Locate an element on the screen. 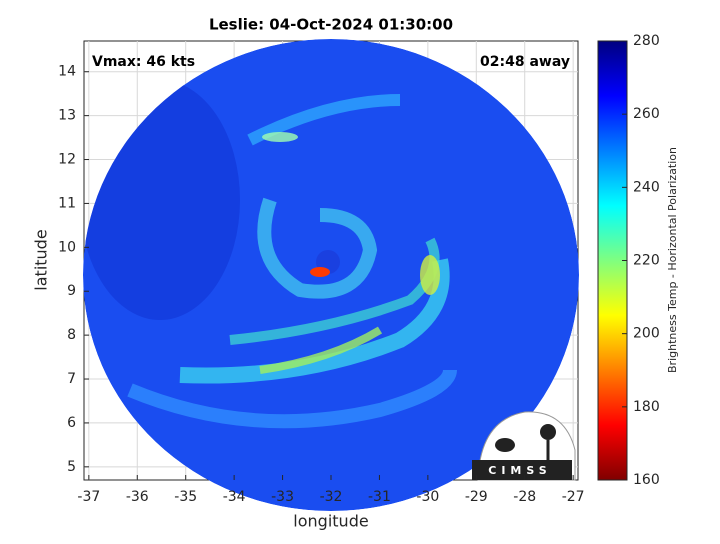  colorbar-tick-label: 200 is located at coordinates (646, 334).